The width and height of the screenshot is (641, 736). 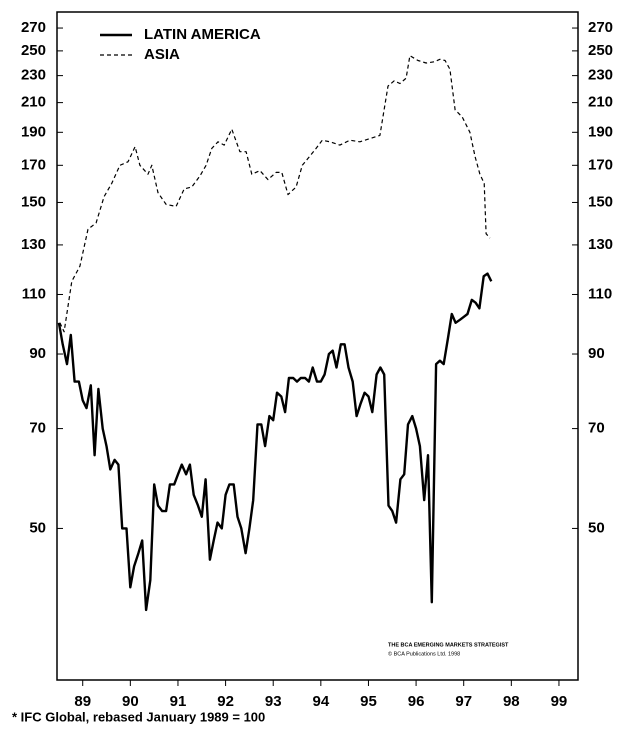 What do you see at coordinates (33, 50) in the screenshot?
I see `y-tick-label: 250` at bounding box center [33, 50].